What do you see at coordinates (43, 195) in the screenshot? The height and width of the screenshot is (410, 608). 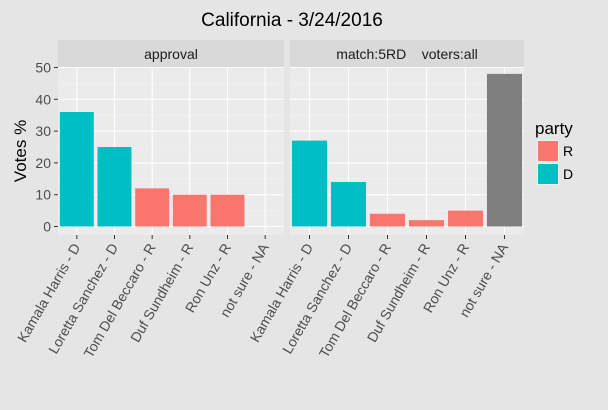 I see `y-tick-label: 10` at bounding box center [43, 195].